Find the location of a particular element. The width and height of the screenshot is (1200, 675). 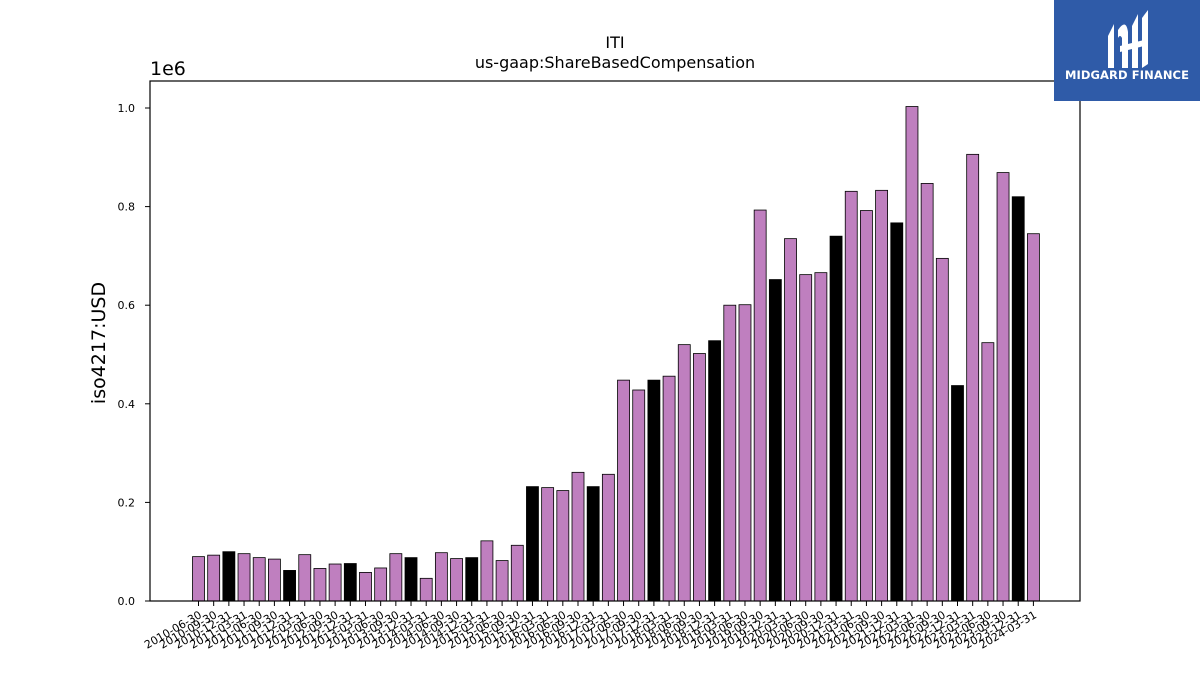

chart-title: ITI is located at coordinates (614, 42).